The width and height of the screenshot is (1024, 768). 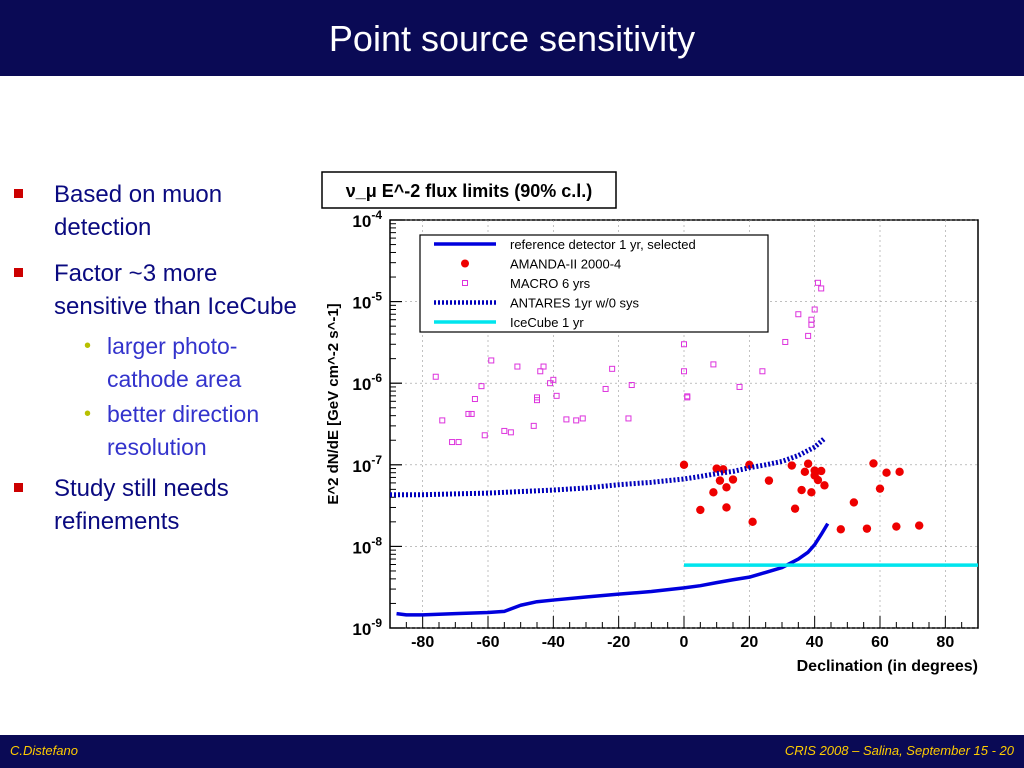 I want to click on legend-label: IceCube 1 yr, so click(x=547, y=322).